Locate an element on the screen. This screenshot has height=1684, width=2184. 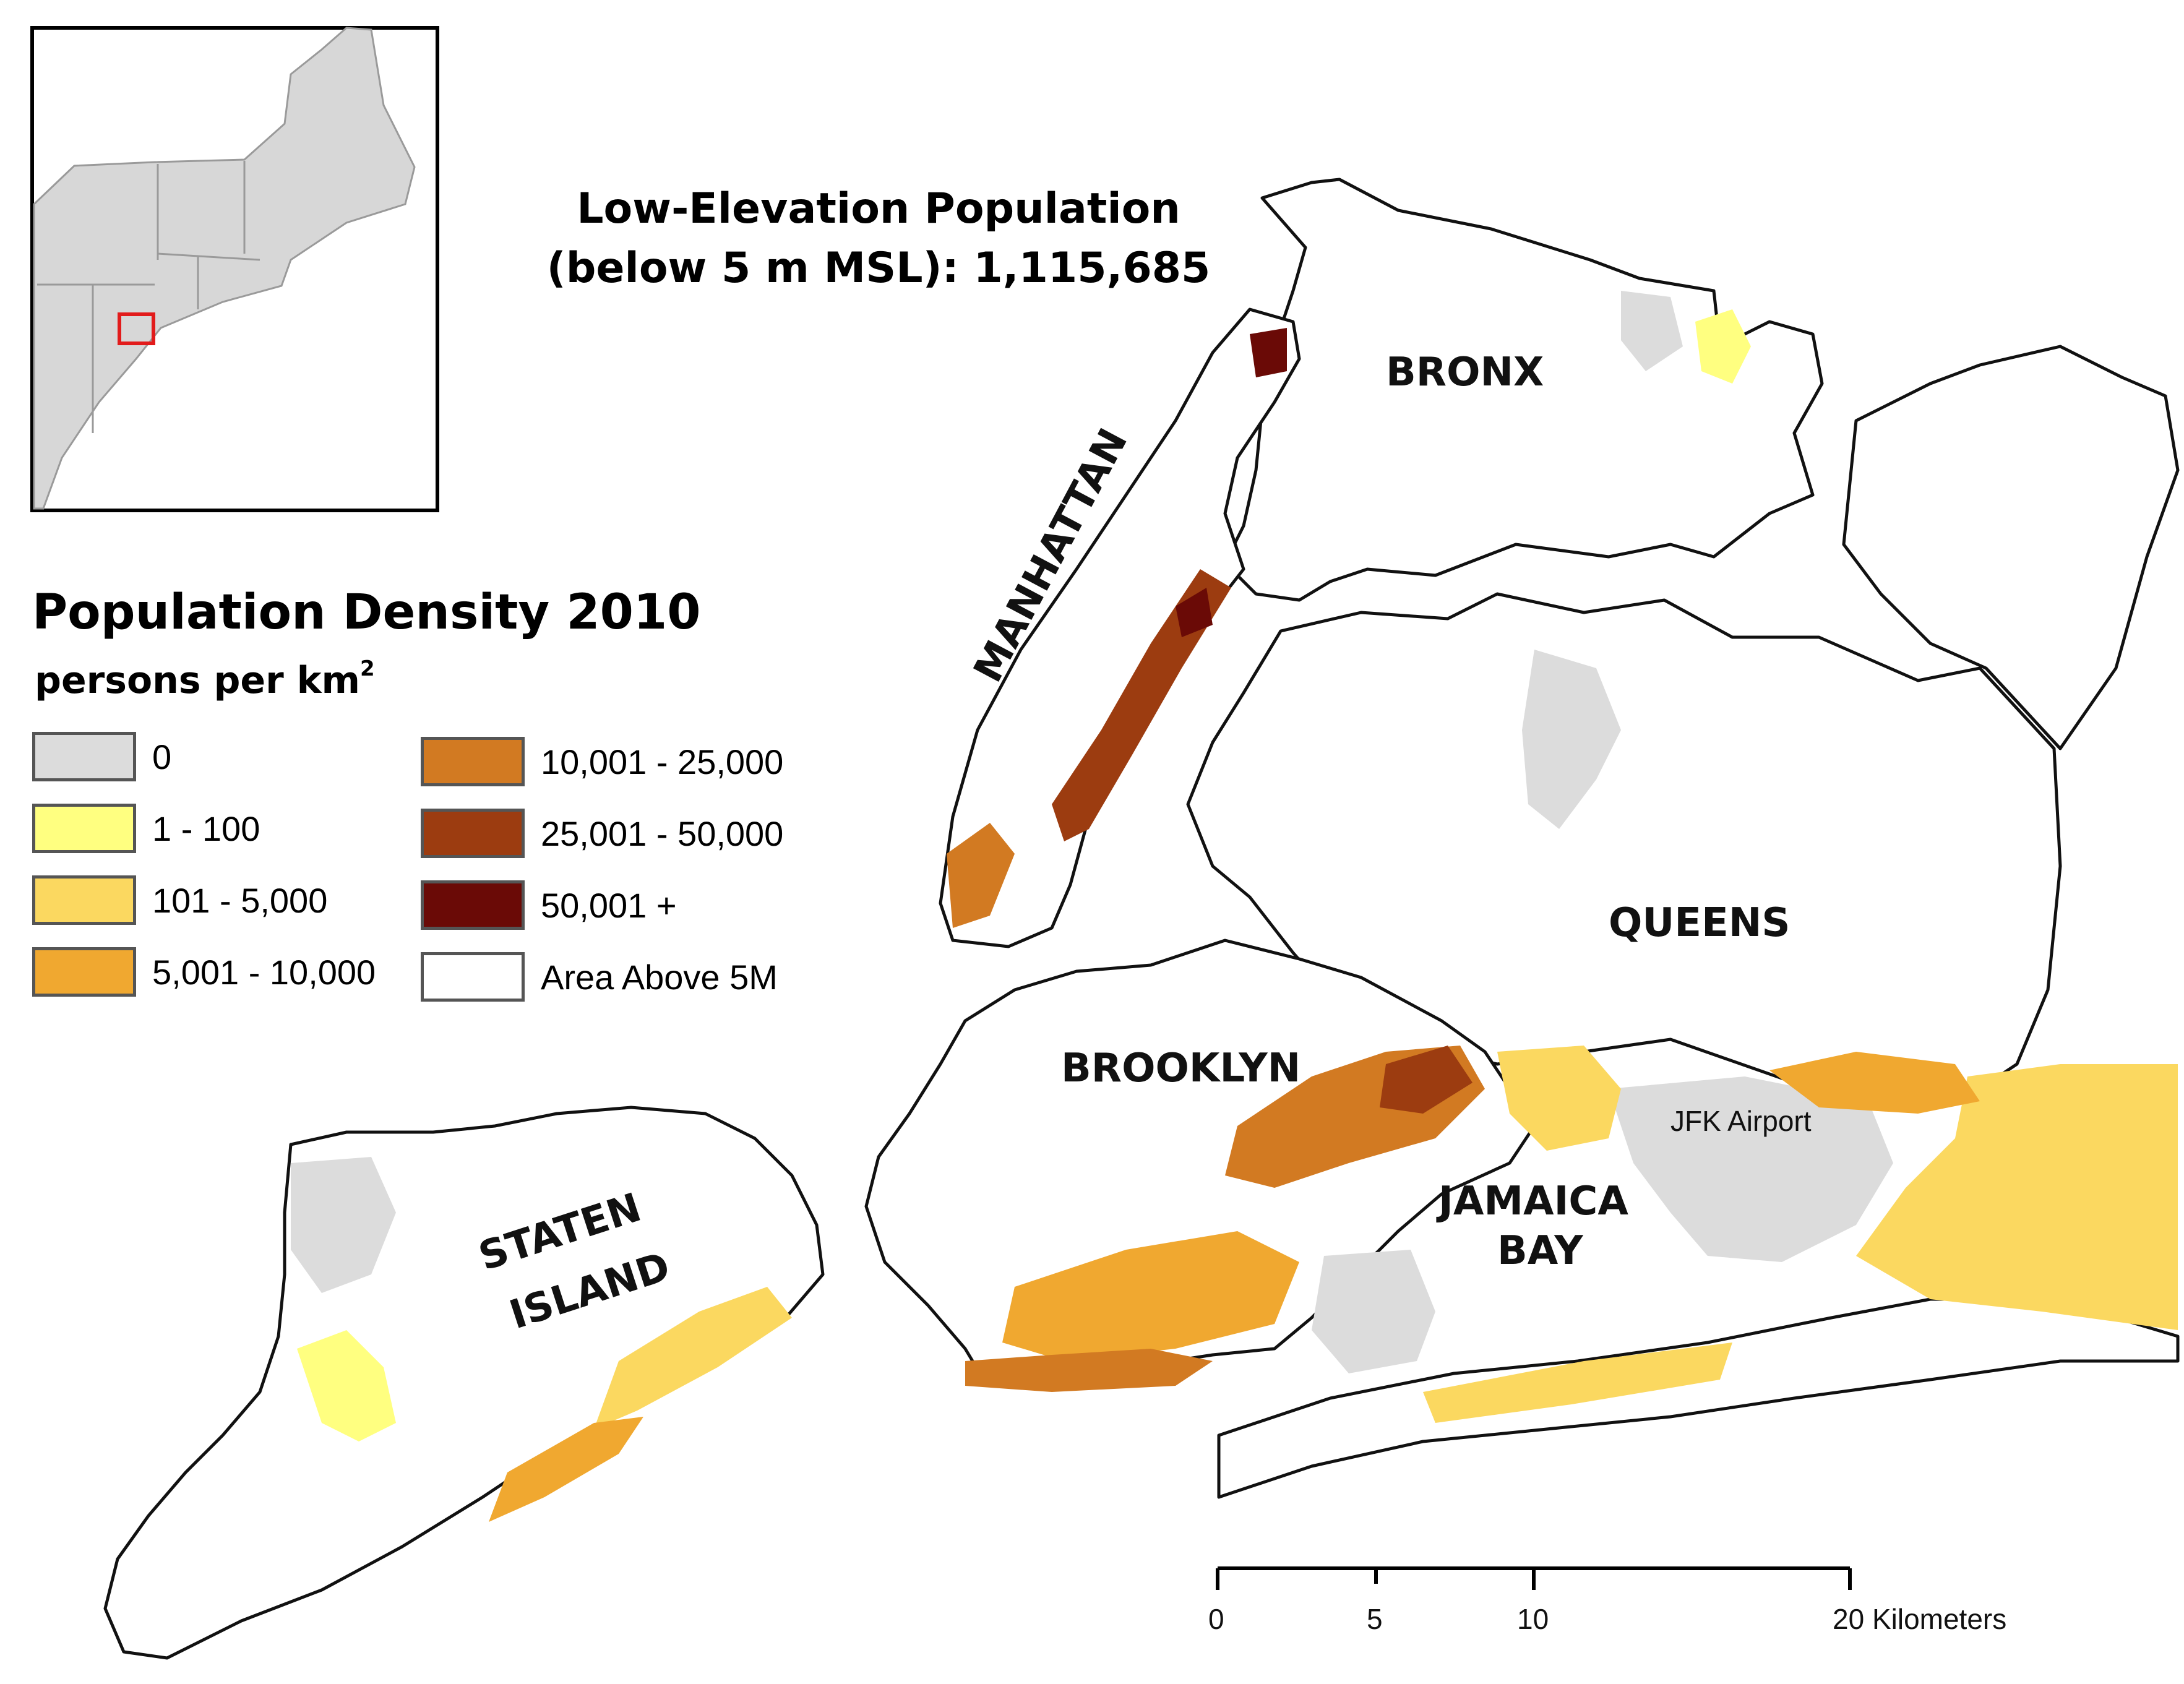
map-title-line1: Low-Elevation Population is located at coordinates (878, 208).